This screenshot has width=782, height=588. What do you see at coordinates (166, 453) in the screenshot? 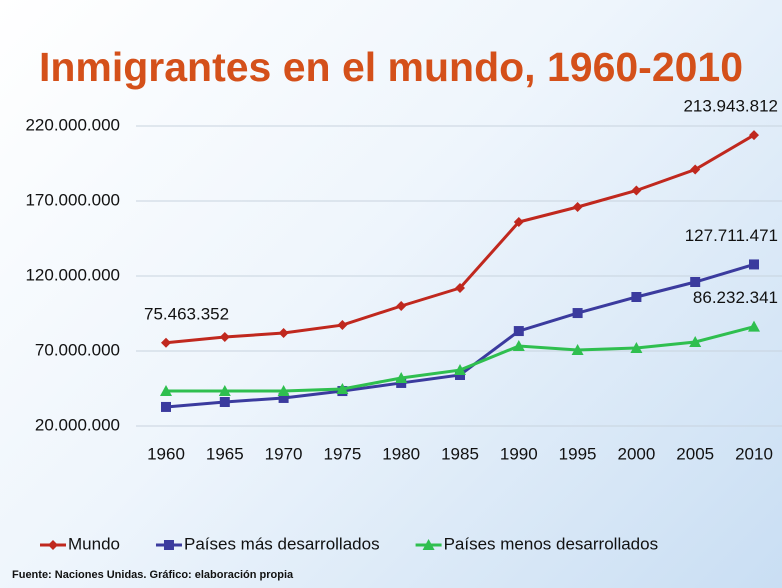
I see `x-tick-label: 1960` at bounding box center [166, 453].